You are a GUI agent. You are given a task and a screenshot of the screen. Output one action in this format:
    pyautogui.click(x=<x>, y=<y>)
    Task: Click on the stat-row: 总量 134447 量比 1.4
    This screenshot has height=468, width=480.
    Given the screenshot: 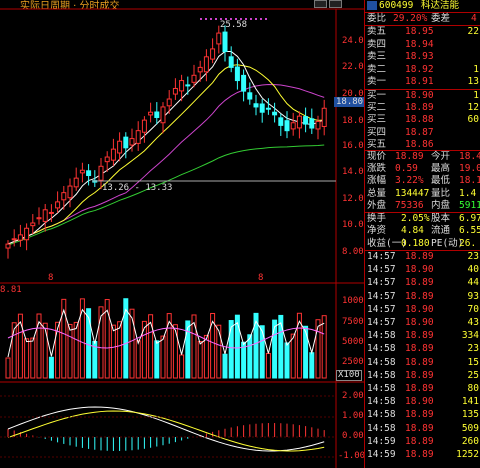 What is the action you would take?
    pyautogui.click(x=422, y=193)
    